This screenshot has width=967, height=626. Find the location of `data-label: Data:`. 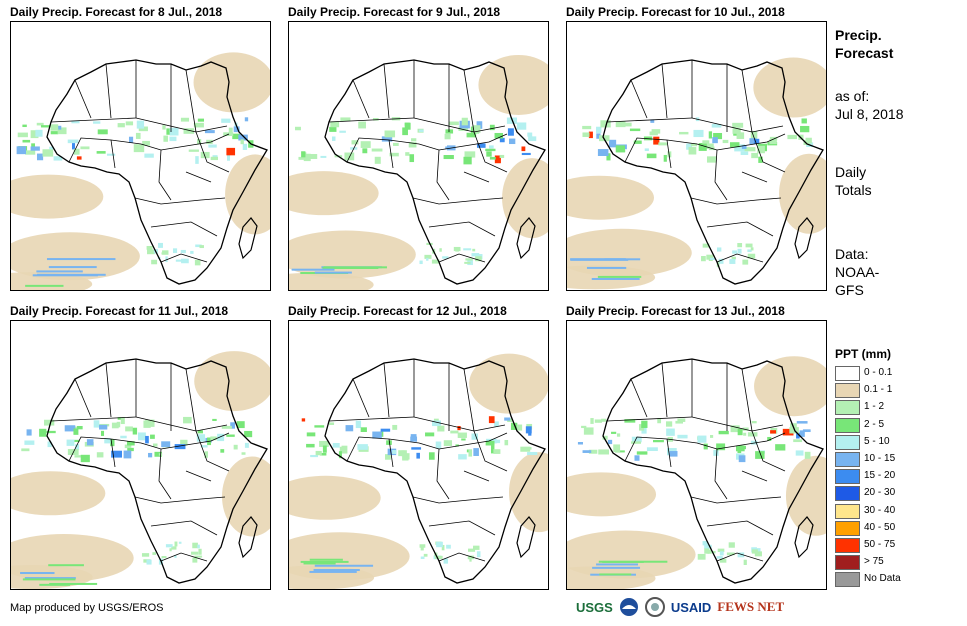

data-label: Data: is located at coordinates (852, 254).